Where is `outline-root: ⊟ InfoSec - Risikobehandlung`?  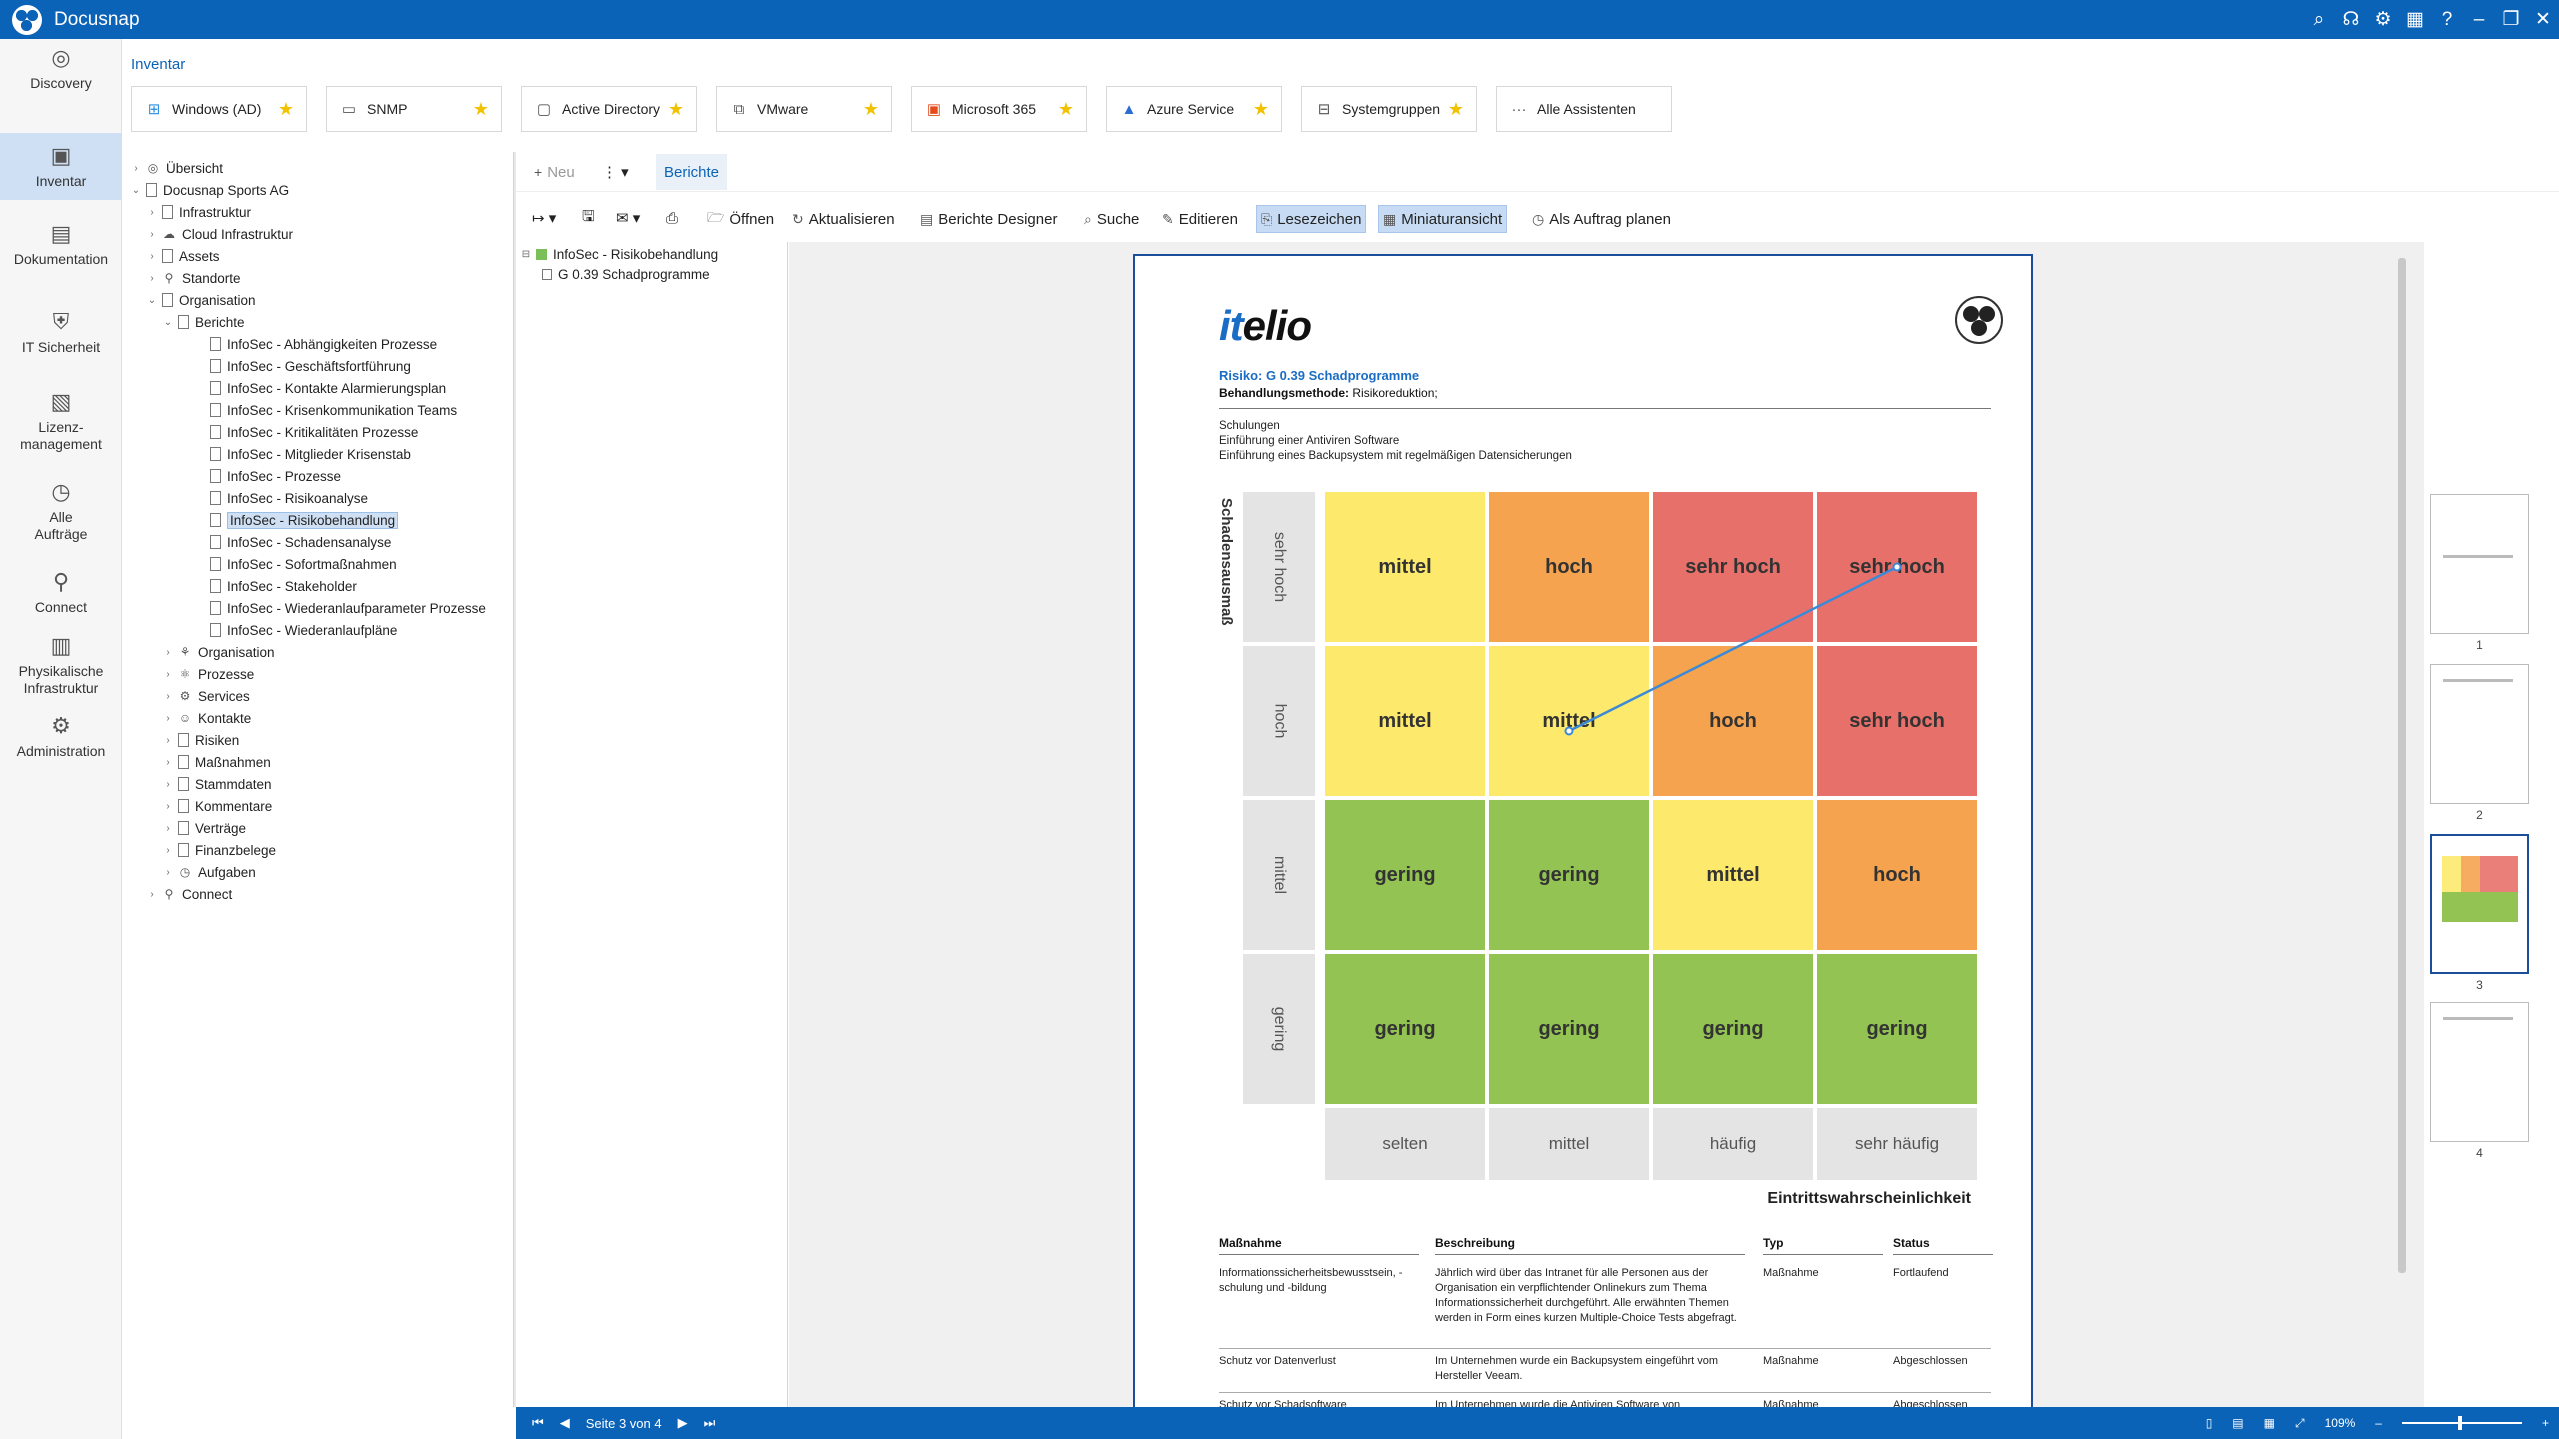
outline-root: ⊟ InfoSec - Risikobehandlung is located at coordinates (619, 254).